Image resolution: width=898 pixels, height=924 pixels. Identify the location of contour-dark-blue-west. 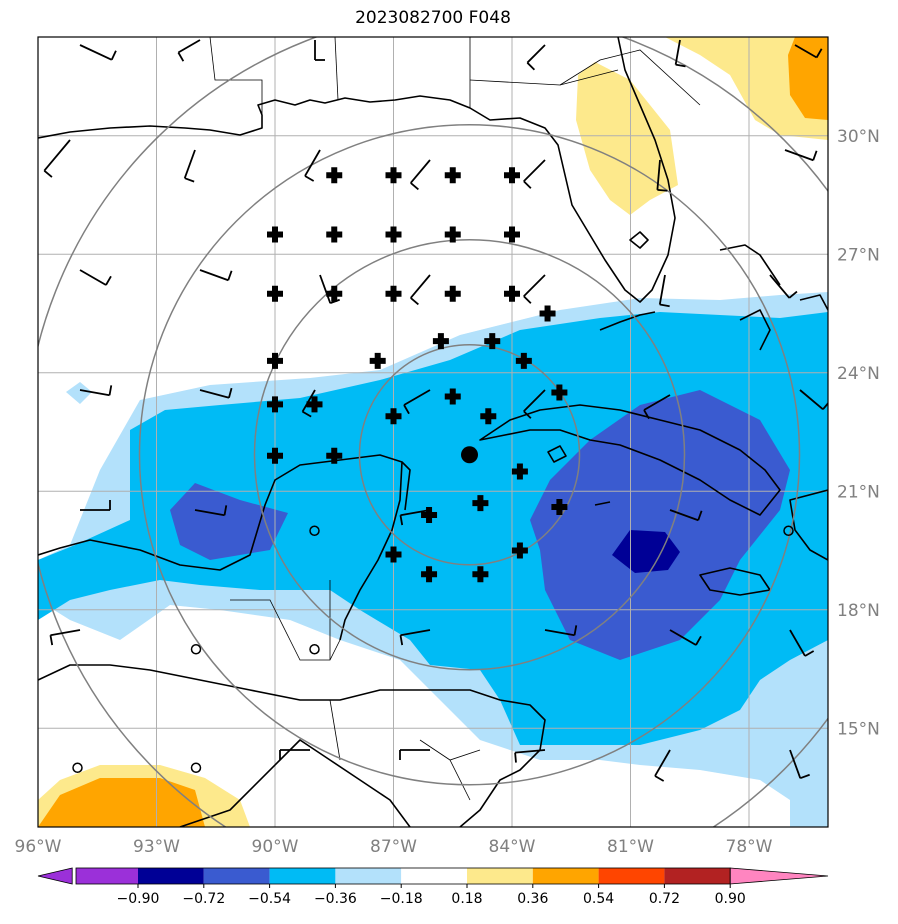
(229, 521).